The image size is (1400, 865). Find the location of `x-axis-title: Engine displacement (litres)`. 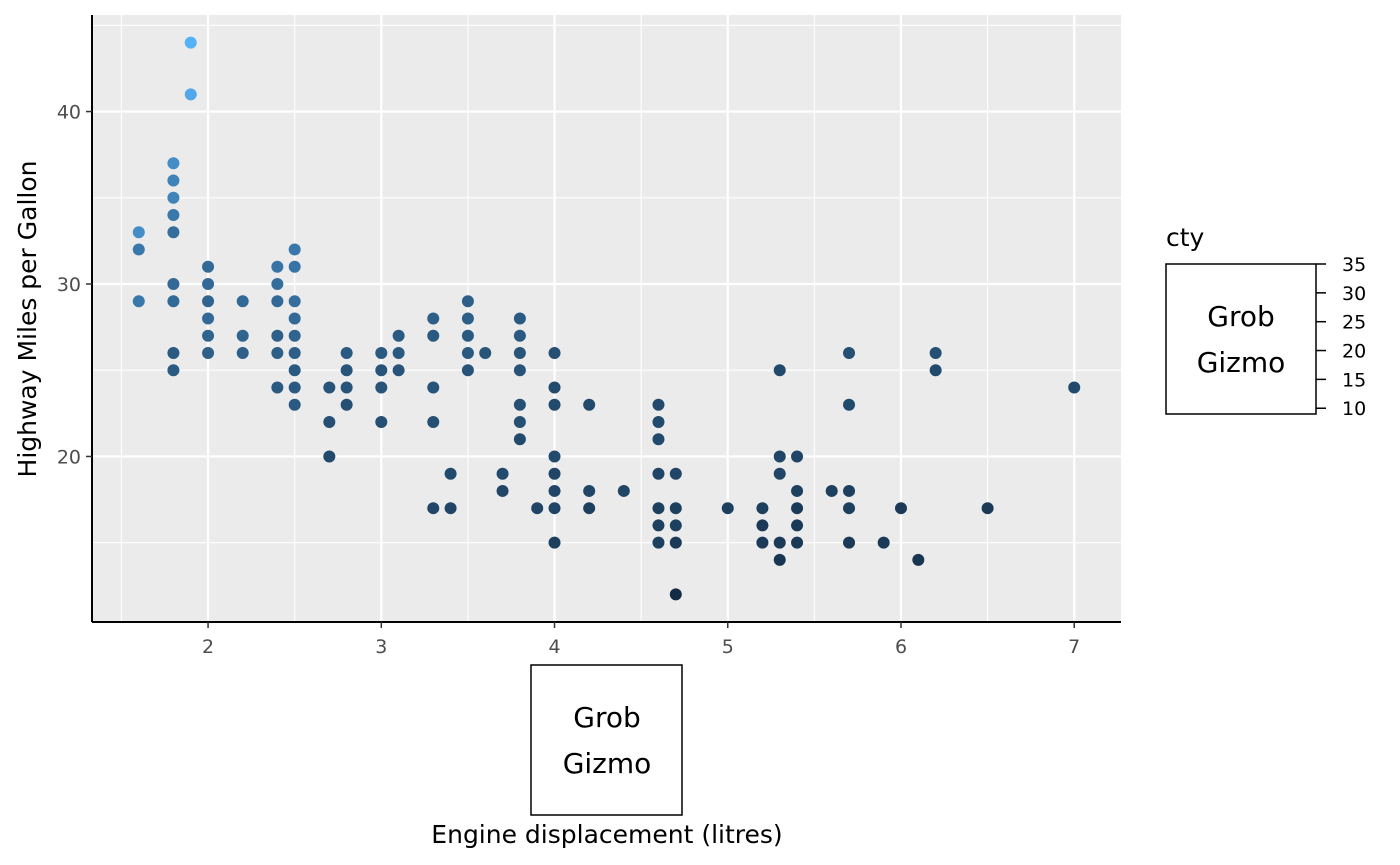

x-axis-title: Engine displacement (litres) is located at coordinates (606, 834).